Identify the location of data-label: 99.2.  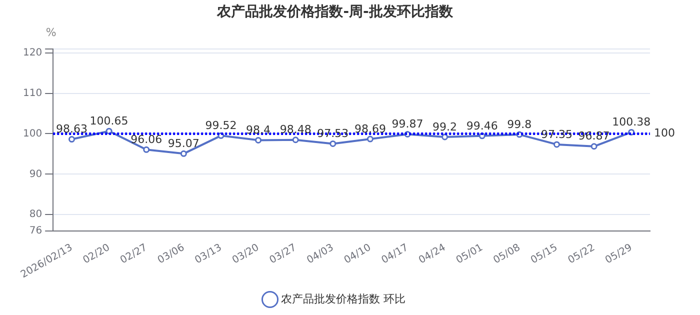
(445, 127).